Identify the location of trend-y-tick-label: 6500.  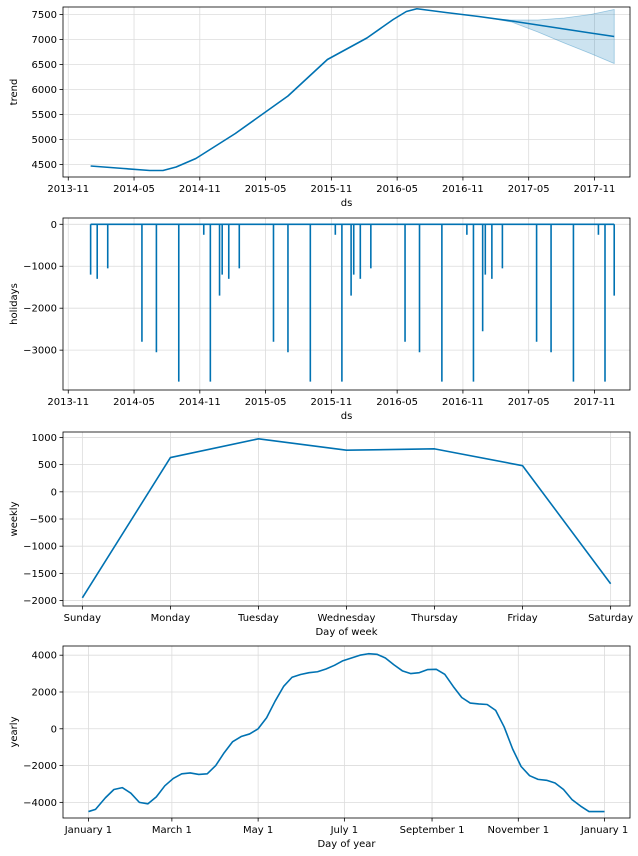
(44, 65).